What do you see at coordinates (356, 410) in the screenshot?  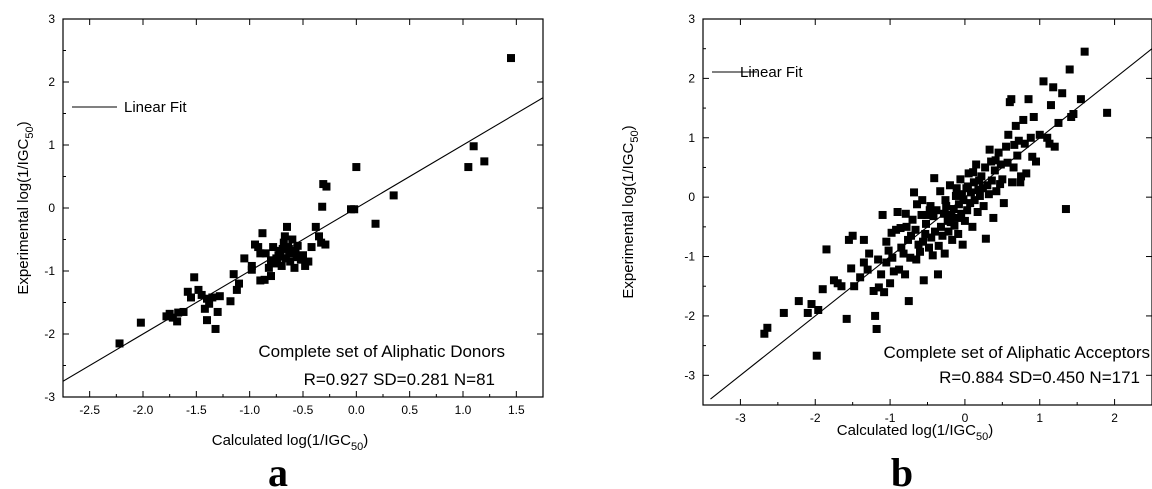 I see `x-tick-label: 0.0` at bounding box center [356, 410].